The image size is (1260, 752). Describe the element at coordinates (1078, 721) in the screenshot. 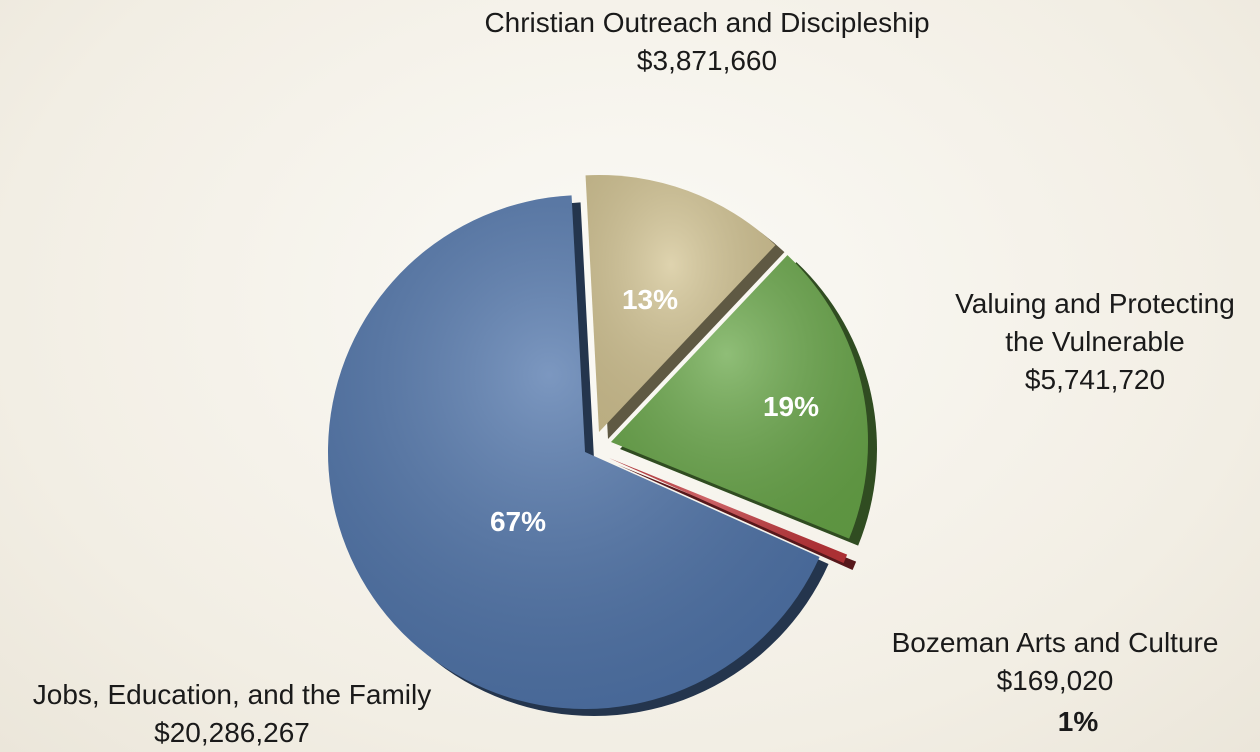

I see `percent-label: 1%` at that location.